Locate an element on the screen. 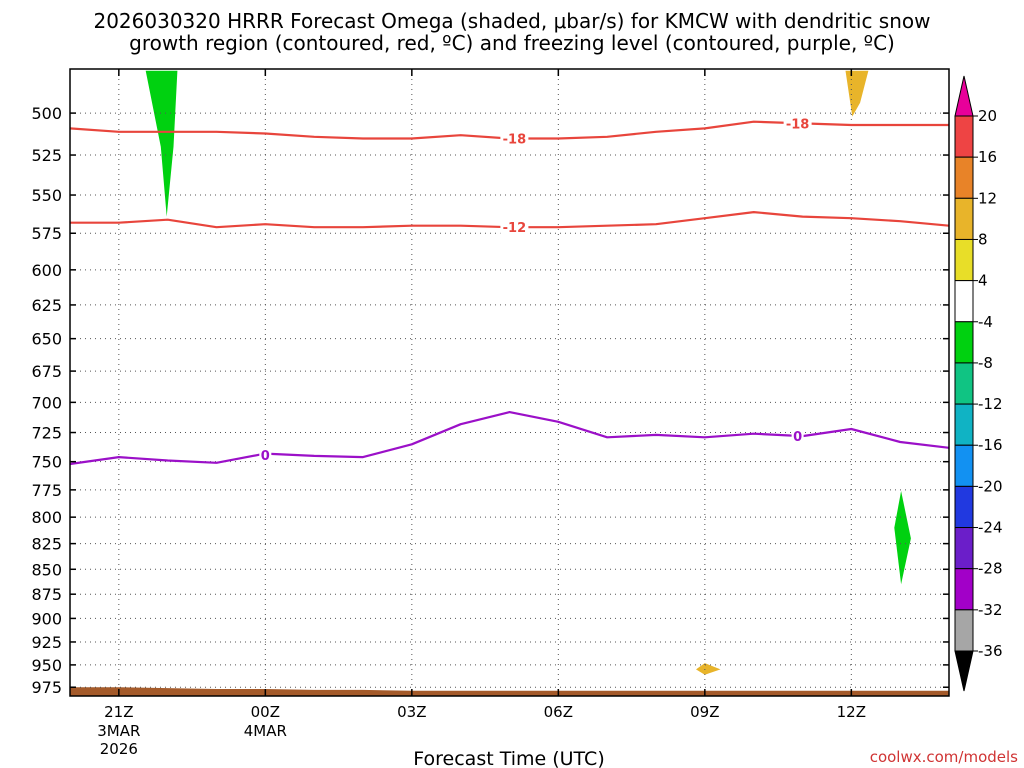  colorbar-label-10: -24 is located at coordinates (990, 528).